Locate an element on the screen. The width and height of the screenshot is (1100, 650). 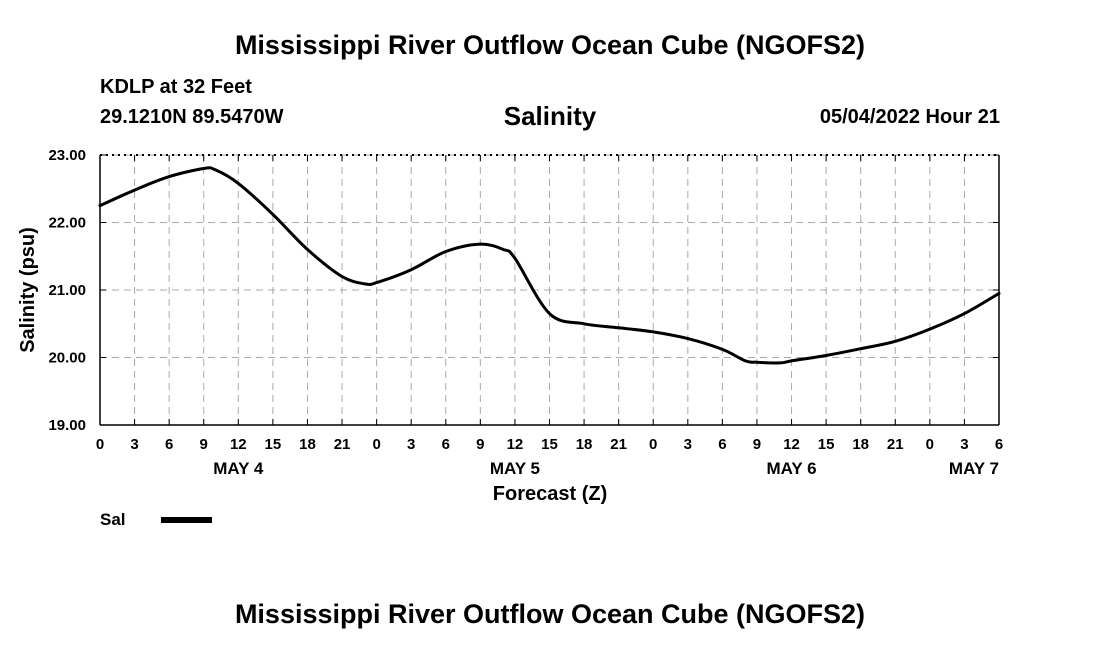
y-tick-label: 22.00 is located at coordinates (67, 223).